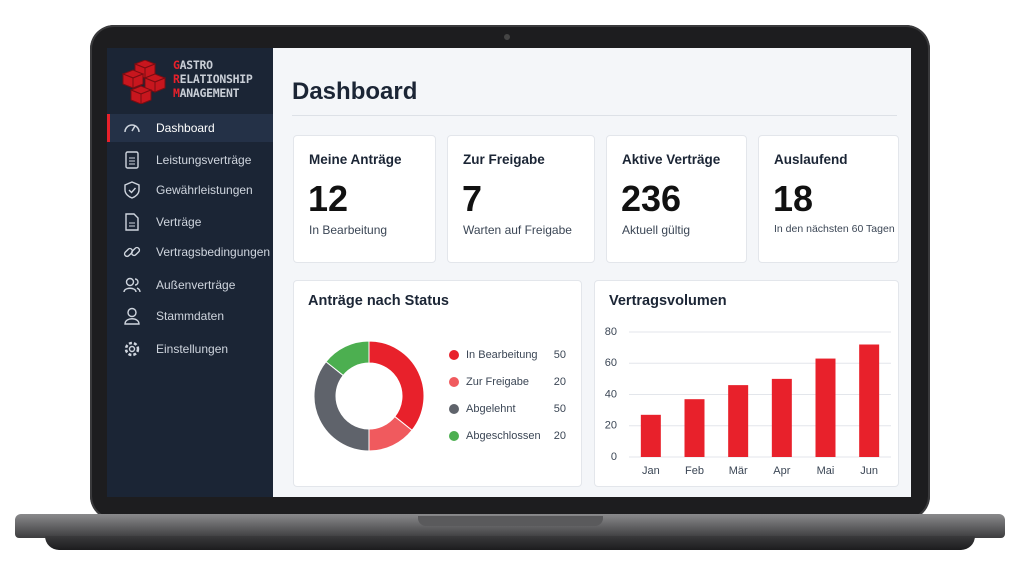  Describe the element at coordinates (611, 363) in the screenshot. I see `y-tick-label: 60` at that location.